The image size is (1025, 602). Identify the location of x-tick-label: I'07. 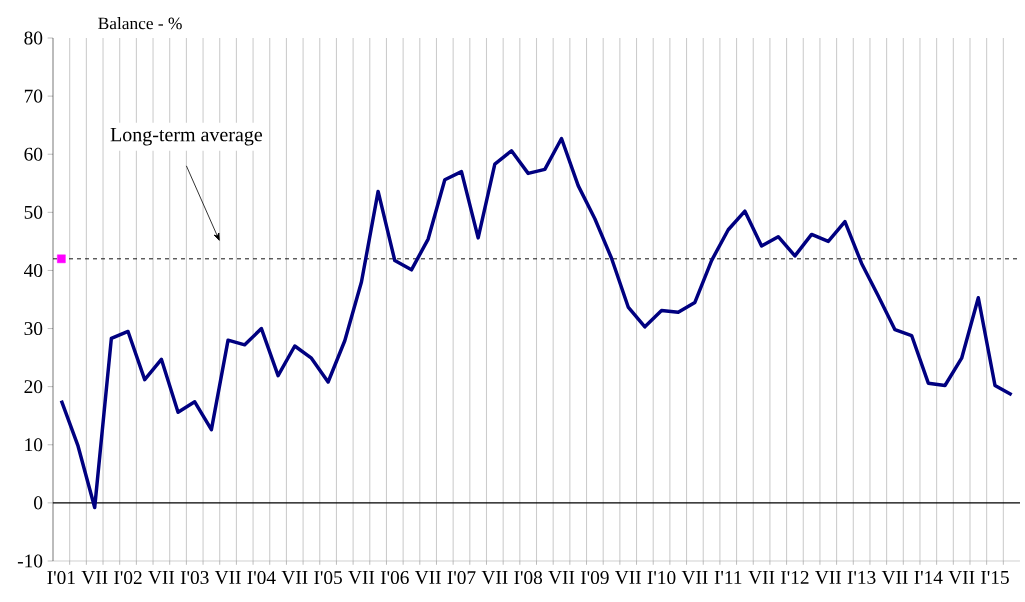
(461, 578).